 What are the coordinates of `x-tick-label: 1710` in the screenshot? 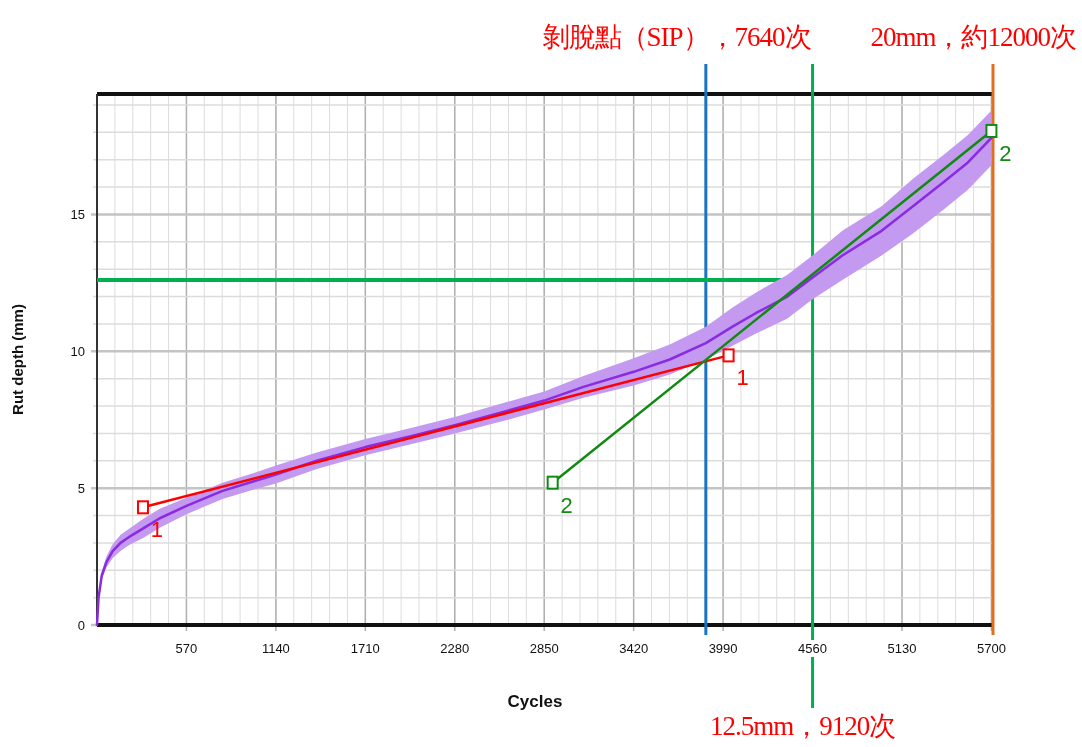 It's located at (365, 648).